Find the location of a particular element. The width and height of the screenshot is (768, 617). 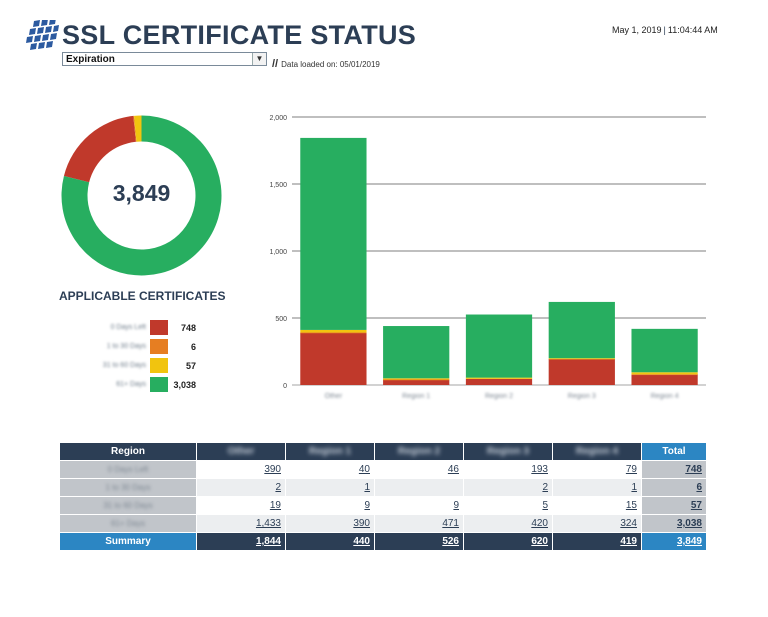

summary-cell-link: 526 is located at coordinates (419, 541).